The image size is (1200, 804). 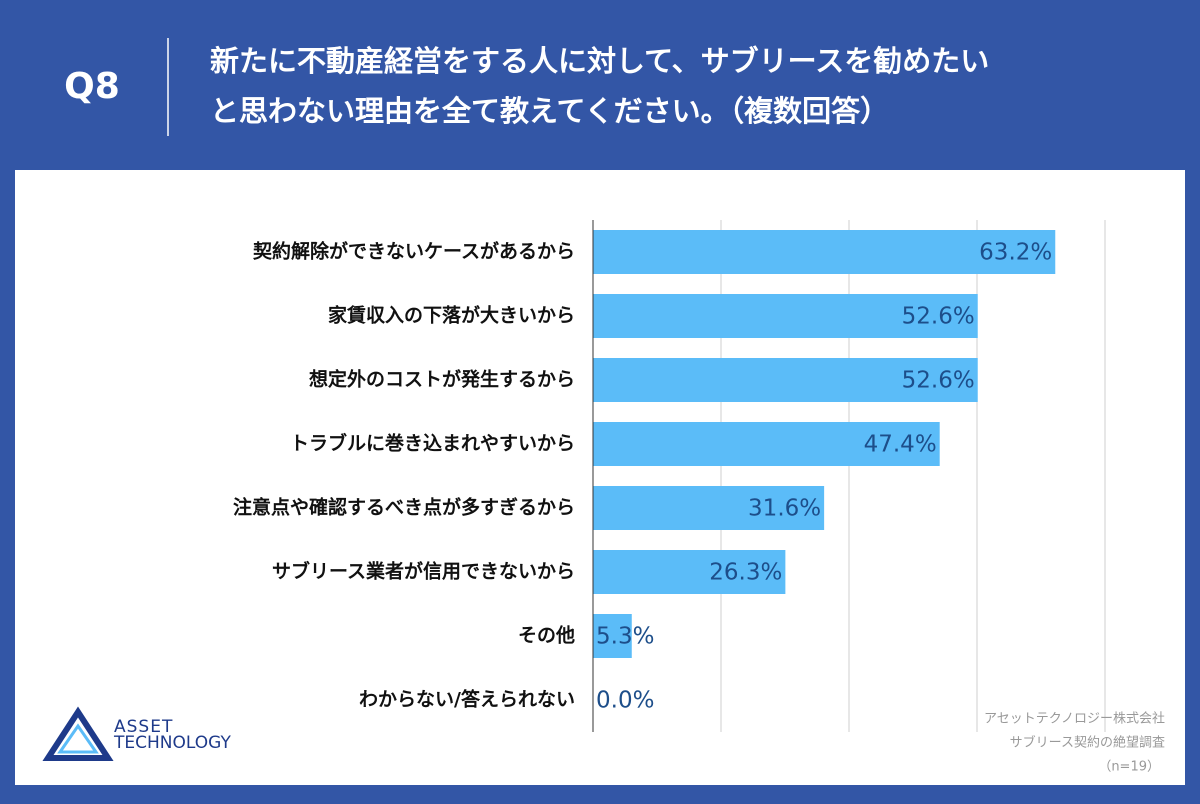 I want to click on value-label: 31.6%, so click(x=784, y=509).